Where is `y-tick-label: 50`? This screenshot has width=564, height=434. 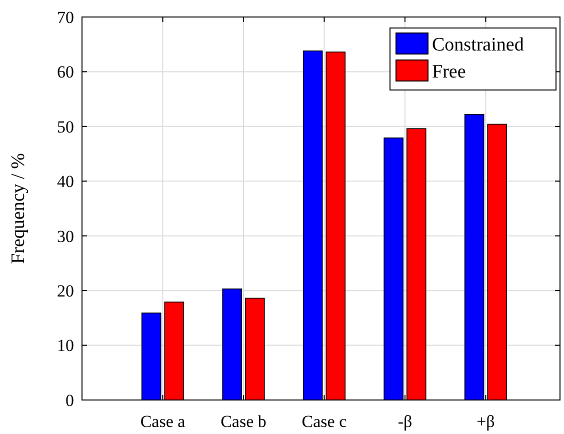 y-tick-label: 50 is located at coordinates (65, 126).